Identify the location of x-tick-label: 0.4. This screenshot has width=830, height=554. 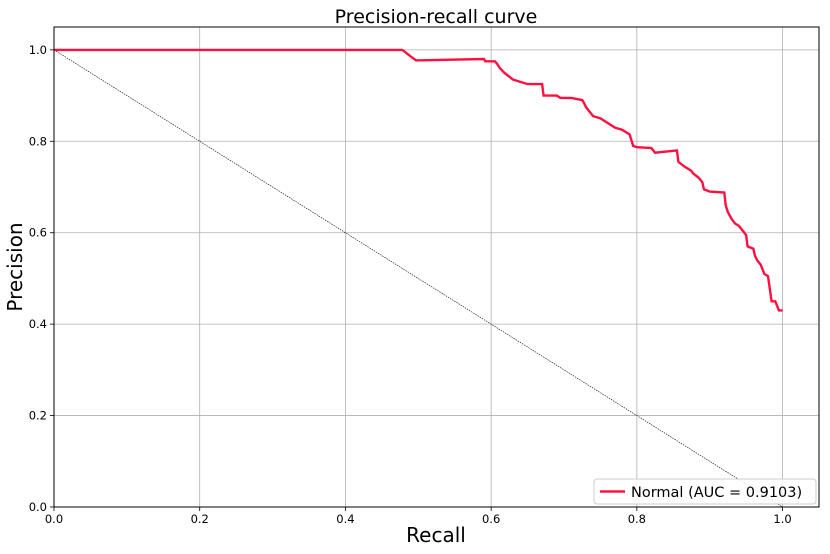
(345, 519).